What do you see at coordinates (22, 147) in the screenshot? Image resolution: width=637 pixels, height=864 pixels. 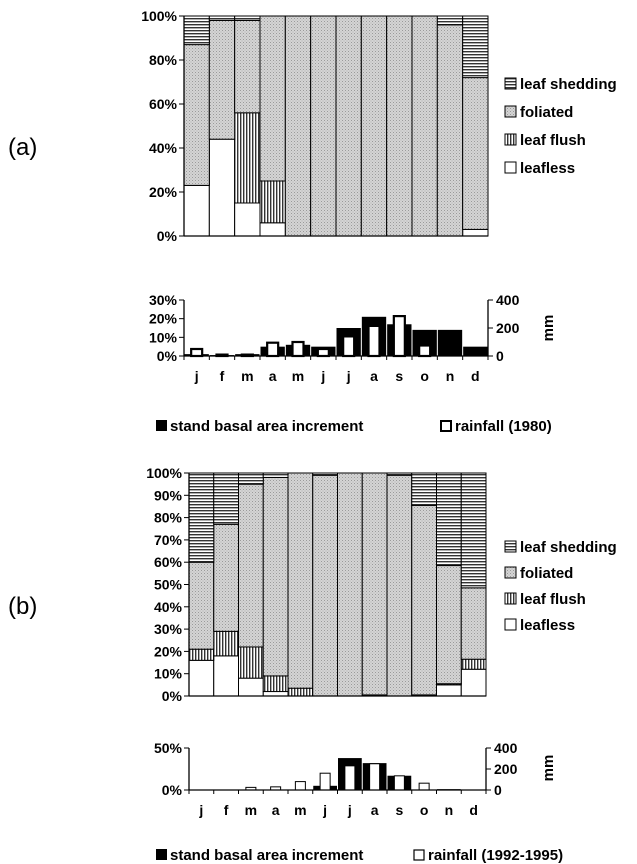 I see `panel-label-a: (a)` at bounding box center [22, 147].